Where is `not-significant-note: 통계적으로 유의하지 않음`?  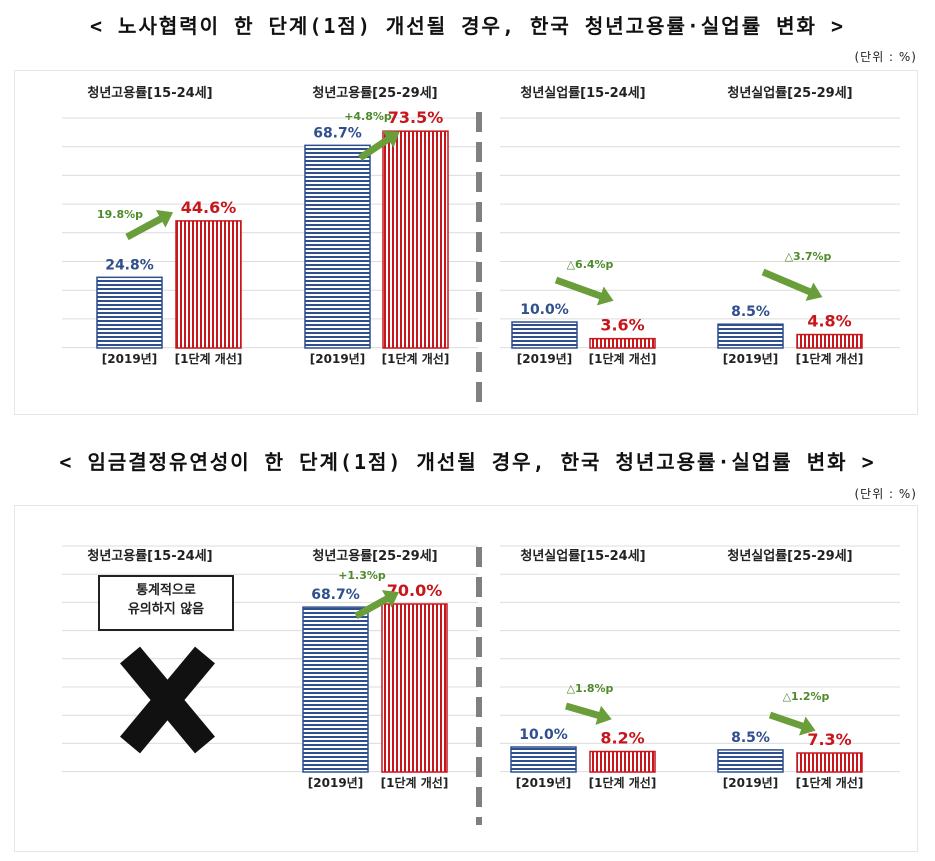 not-significant-note: 통계적으로 유의하지 않음 is located at coordinates (166, 603).